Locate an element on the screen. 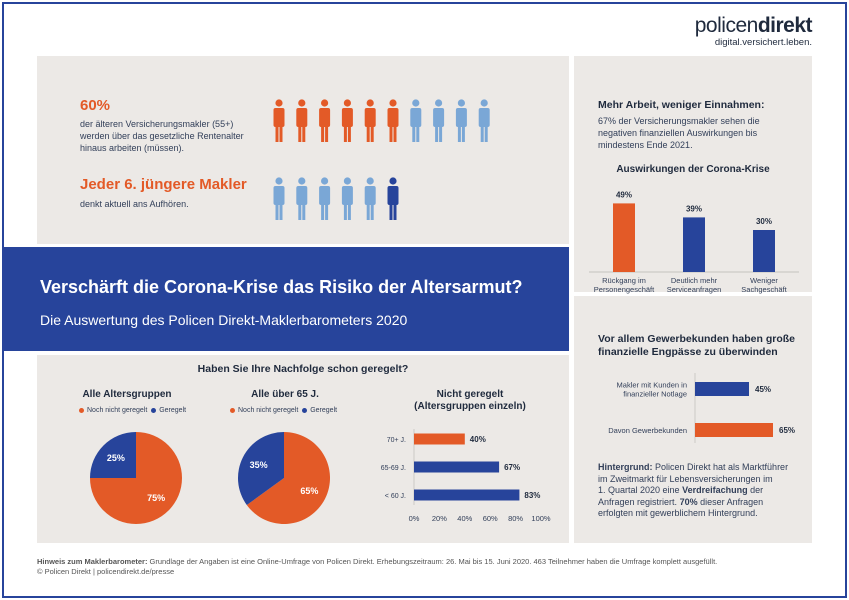 This screenshot has height=600, width=849. pie-value-label: 25% is located at coordinates (116, 458).